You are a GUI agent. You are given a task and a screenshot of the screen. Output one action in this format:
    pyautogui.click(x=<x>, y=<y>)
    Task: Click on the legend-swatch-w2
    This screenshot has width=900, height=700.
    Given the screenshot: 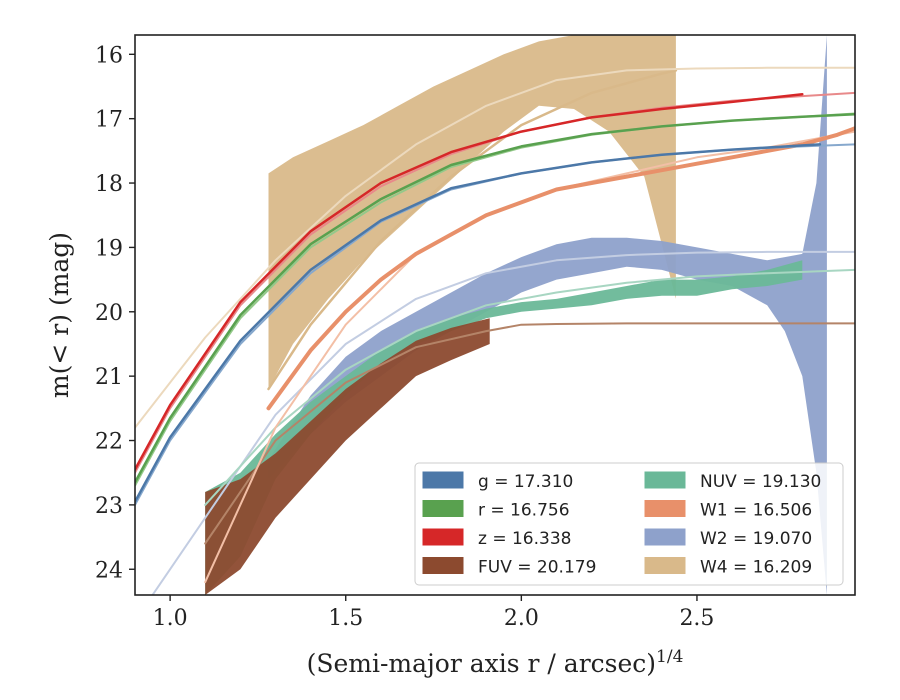 What is the action you would take?
    pyautogui.click(x=665, y=537)
    